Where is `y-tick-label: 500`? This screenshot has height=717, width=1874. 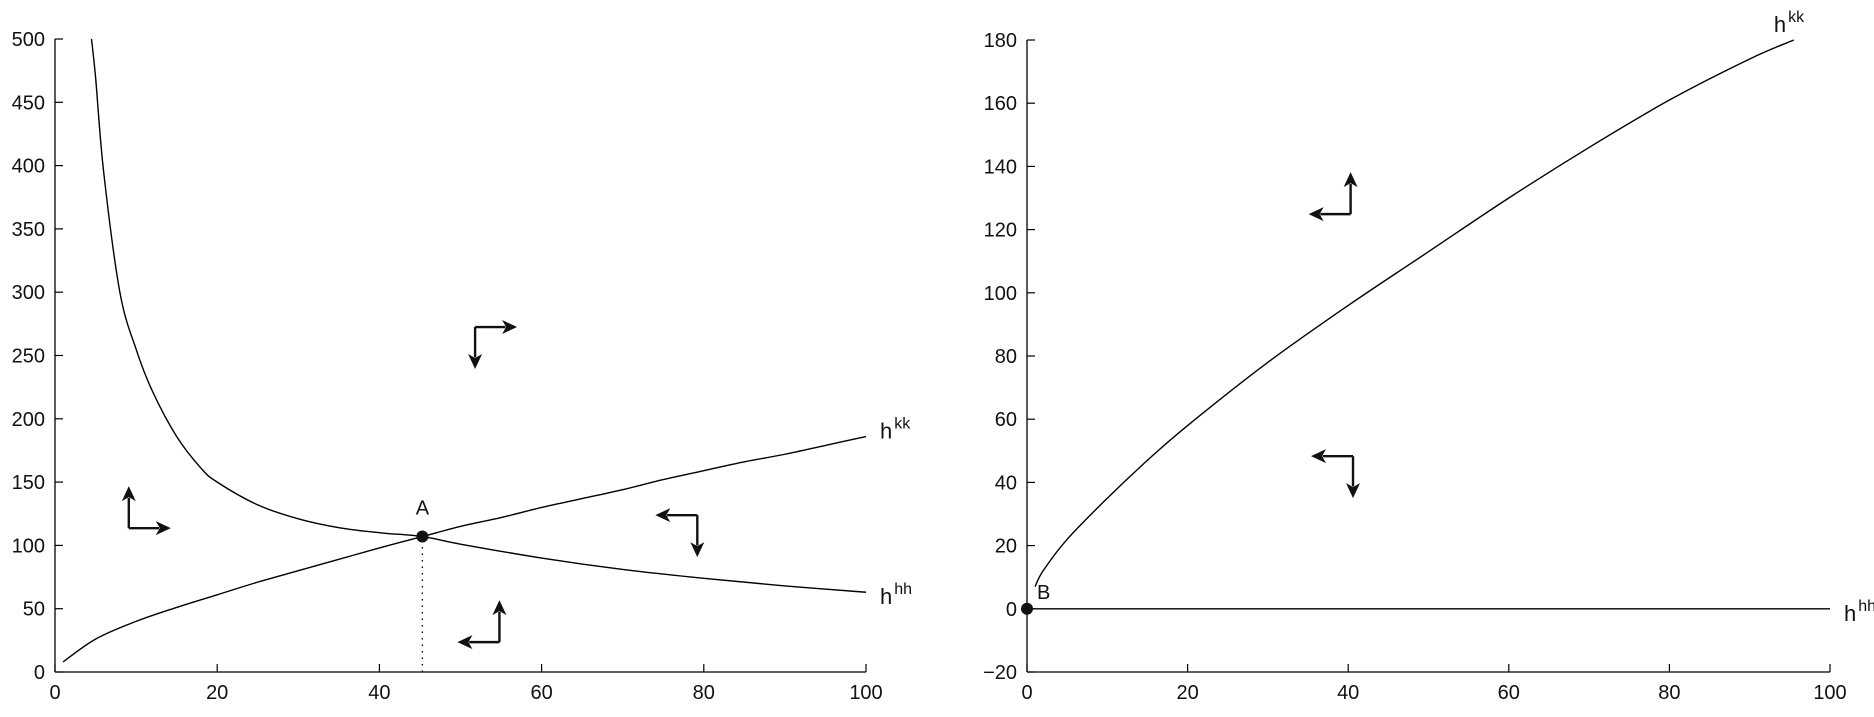
y-tick-label: 500 is located at coordinates (28, 40).